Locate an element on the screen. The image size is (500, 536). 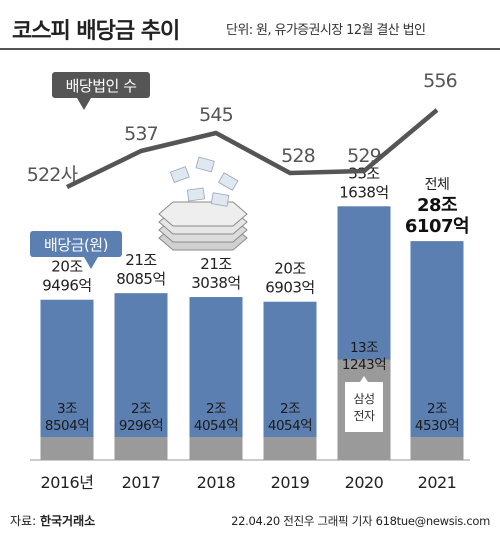
source-name: 한국거래소 is located at coordinates (67, 521).